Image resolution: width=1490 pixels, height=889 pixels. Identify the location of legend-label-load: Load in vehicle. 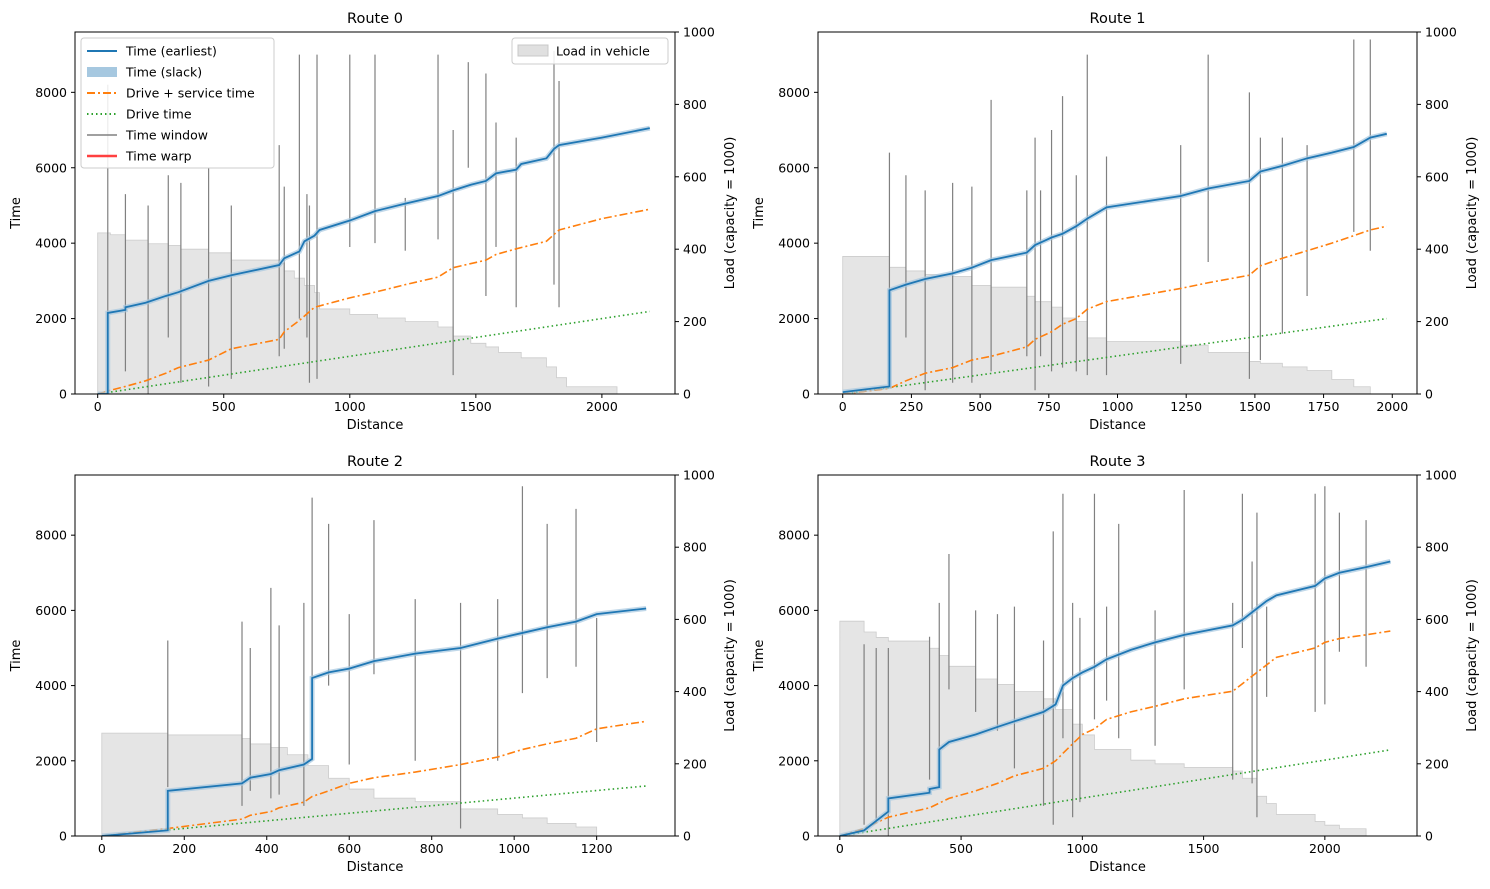
(603, 51).